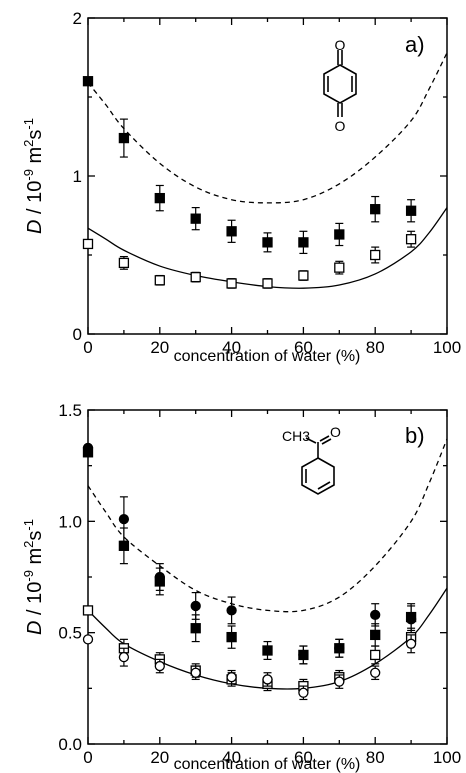 This screenshot has width=466, height=773. Describe the element at coordinates (267, 128) in the screenshot. I see `dashed-curve` at that location.